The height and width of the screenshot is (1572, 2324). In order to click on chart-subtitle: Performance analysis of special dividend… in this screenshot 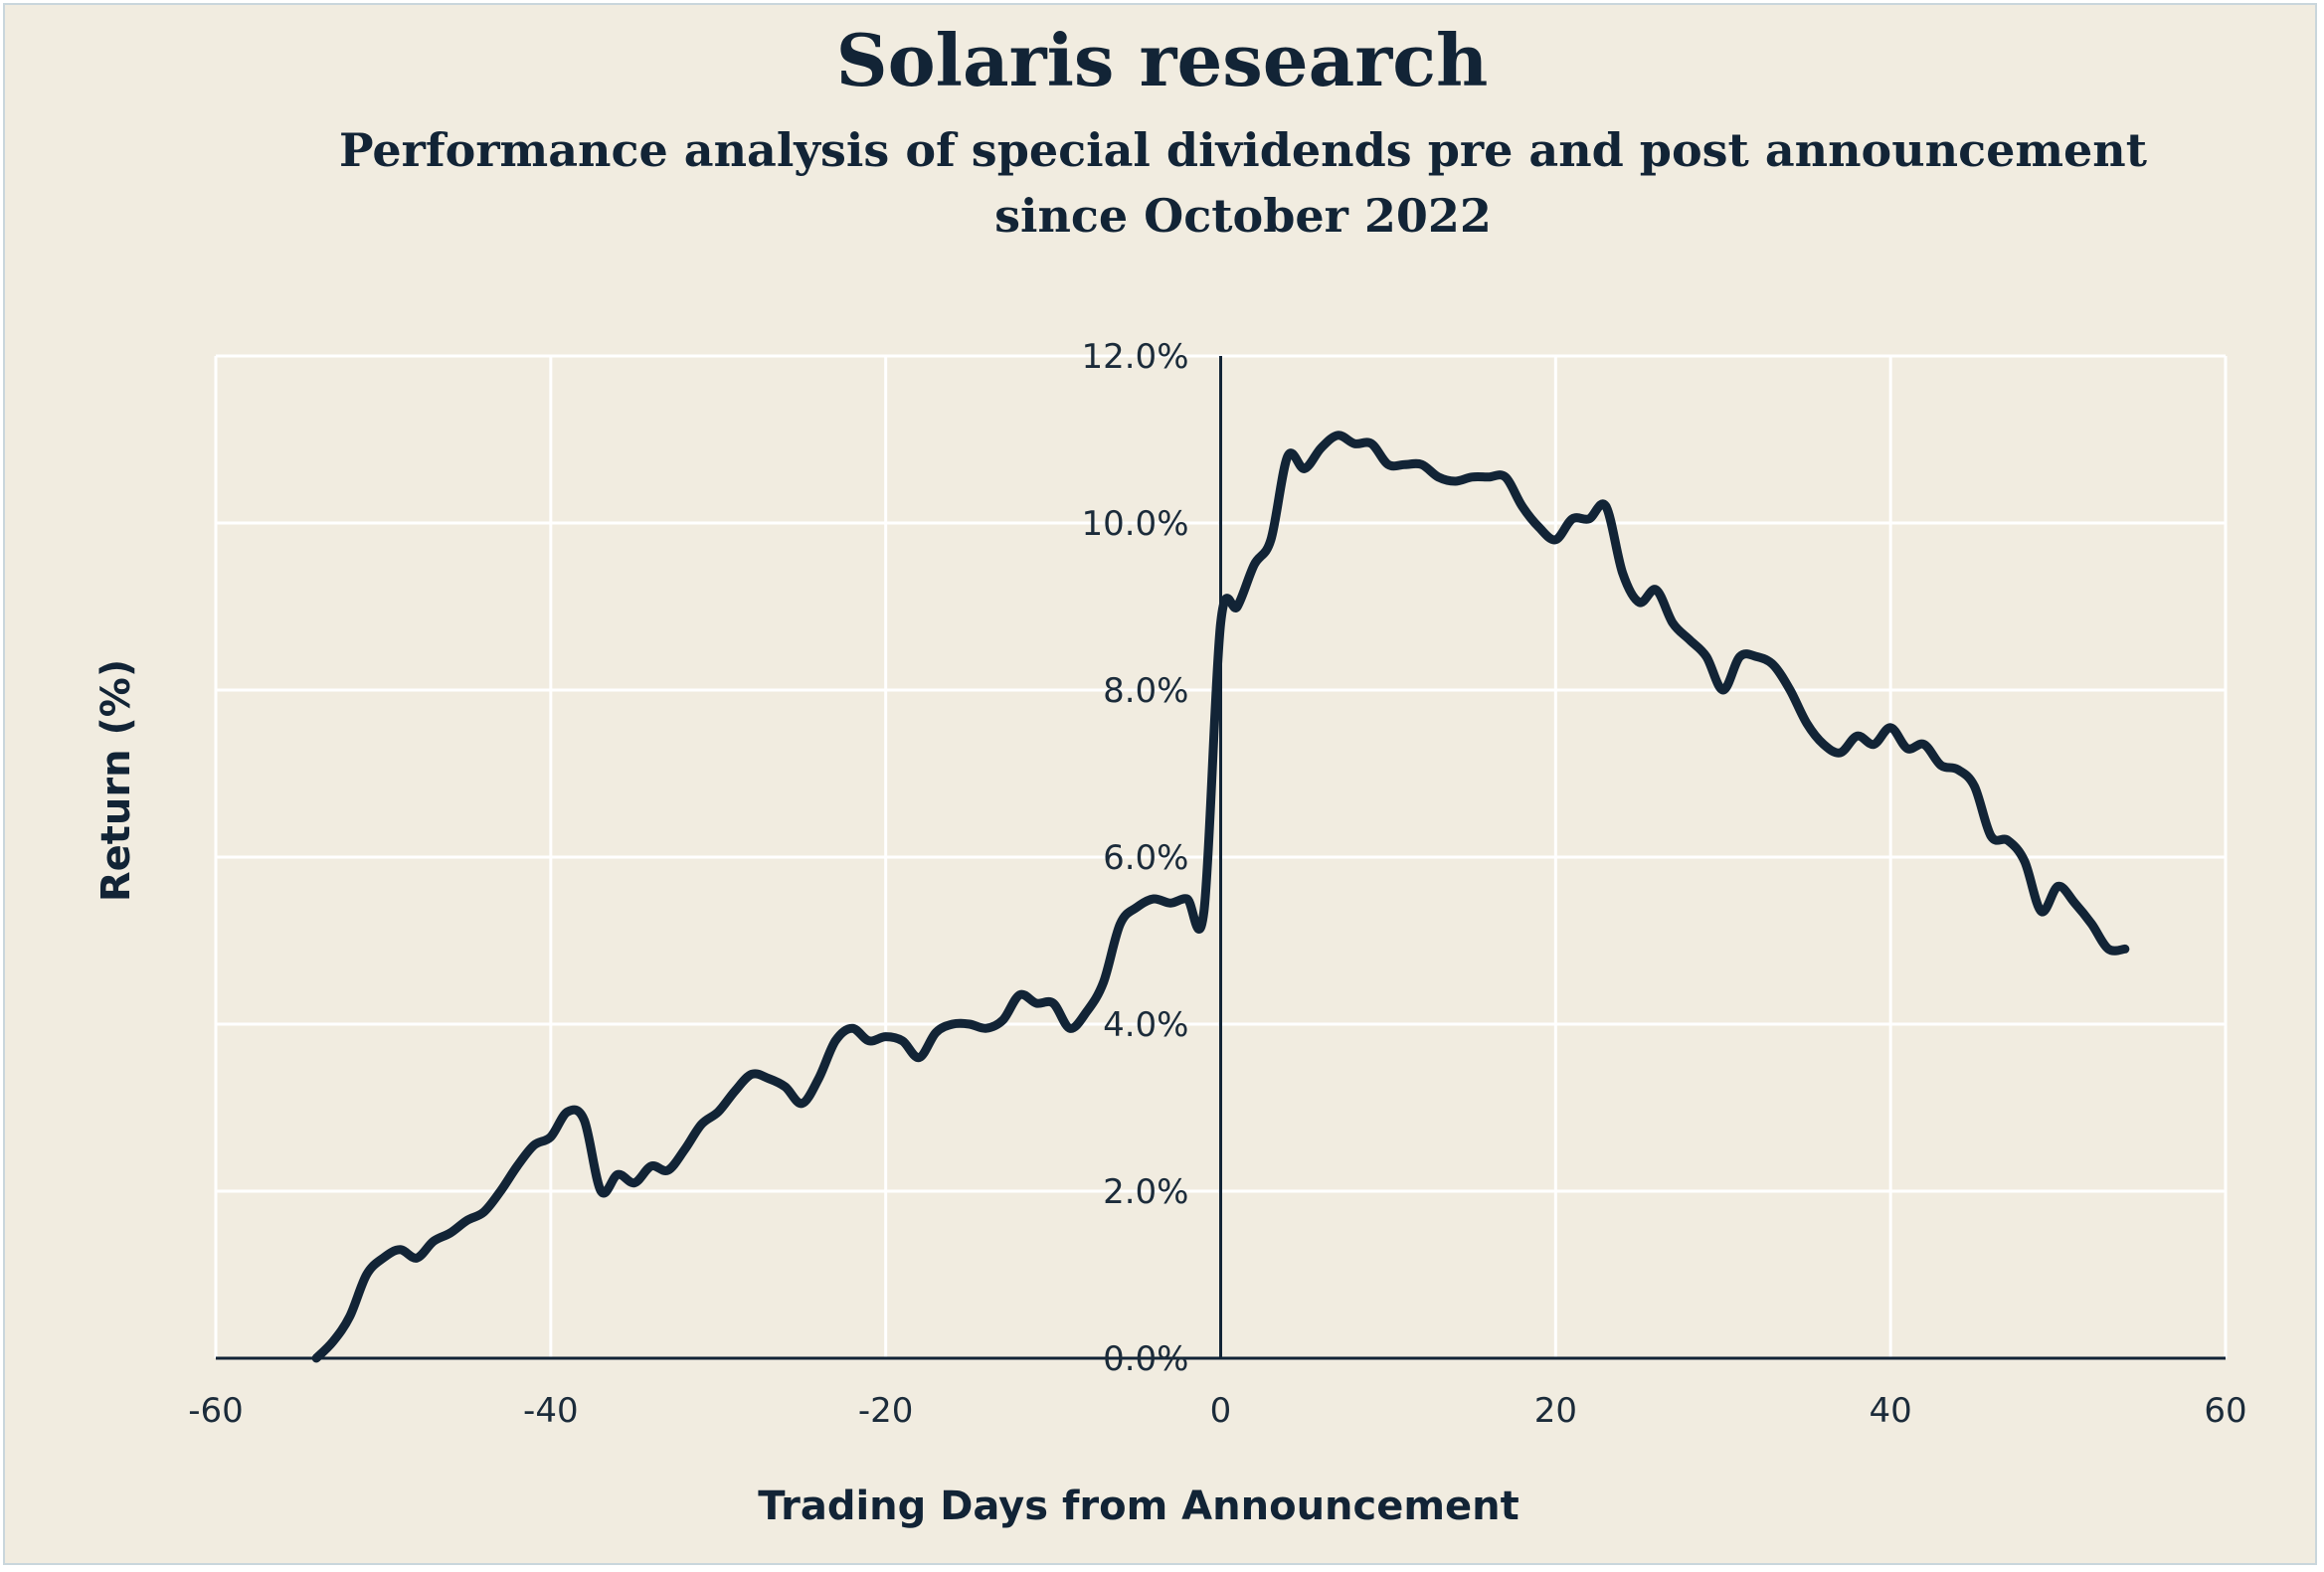, I will do `click(1243, 183)`.